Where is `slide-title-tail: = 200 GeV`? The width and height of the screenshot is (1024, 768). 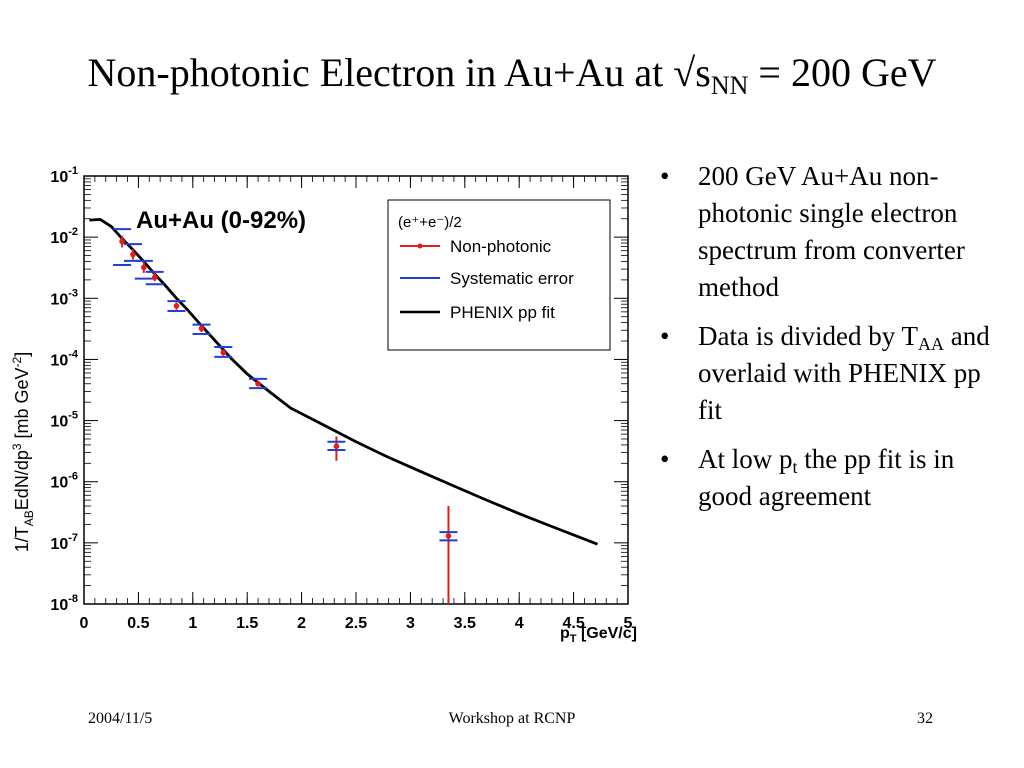
slide-title-tail: = 200 GeV is located at coordinates (842, 72).